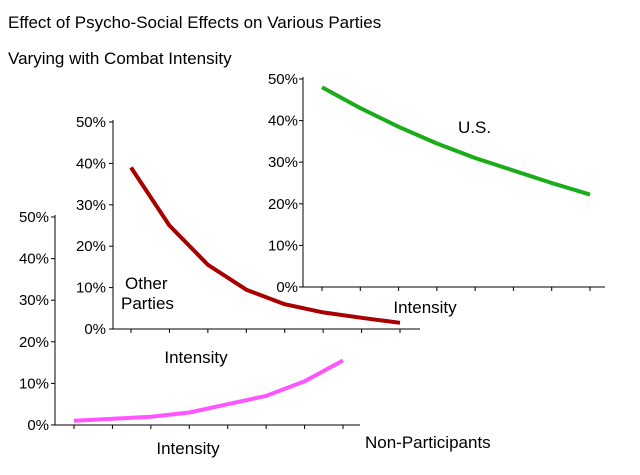 This screenshot has width=640, height=475. I want to click on non-participants-y-tick-label: 10%, so click(34, 383).